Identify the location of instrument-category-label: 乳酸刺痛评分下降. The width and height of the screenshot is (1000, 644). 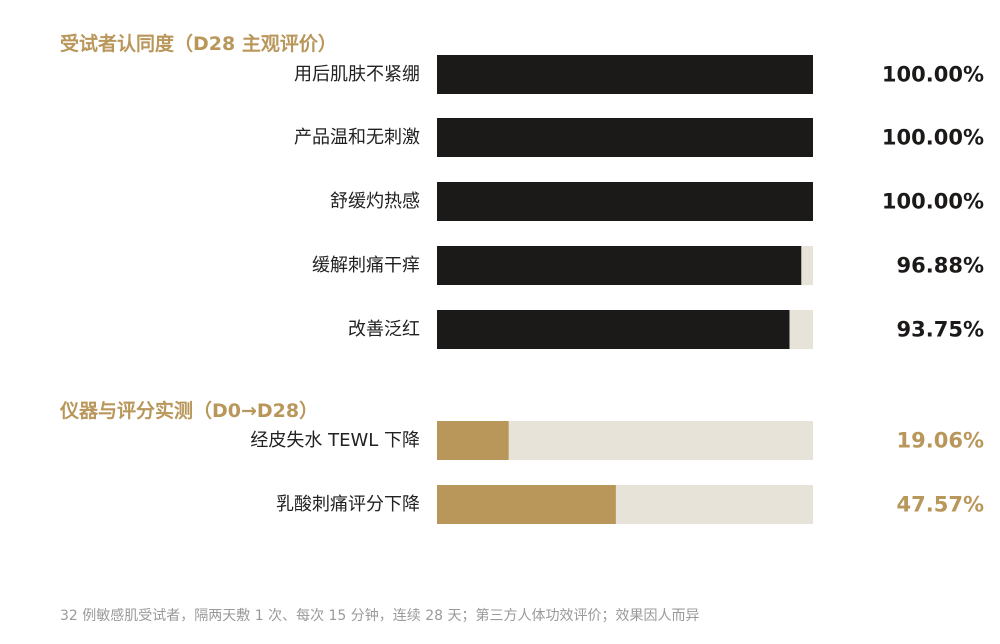
(348, 504).